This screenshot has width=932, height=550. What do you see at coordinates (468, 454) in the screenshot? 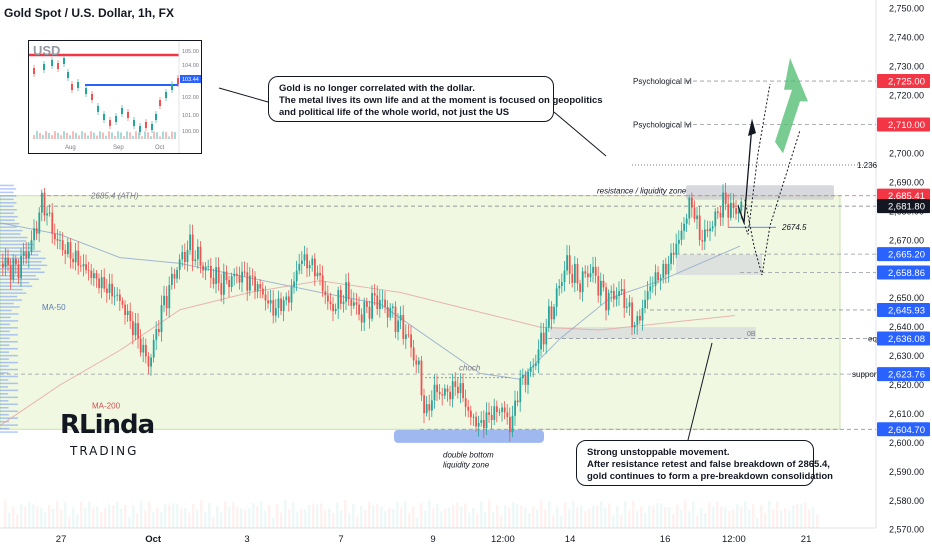
I see `double-bottom-label-1: double bottom` at bounding box center [468, 454].